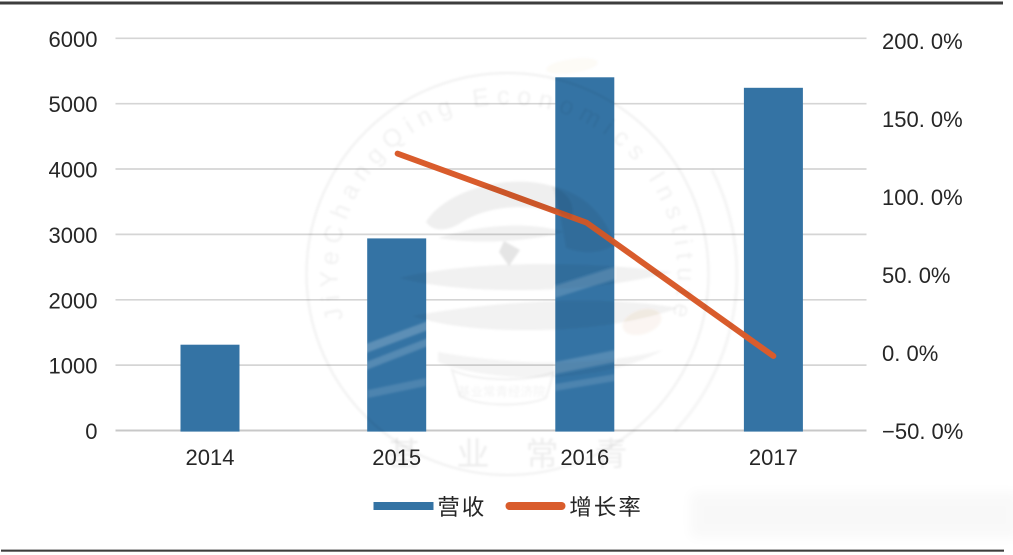  Describe the element at coordinates (73, 39) in the screenshot. I see `svg-text: 6000` at that location.